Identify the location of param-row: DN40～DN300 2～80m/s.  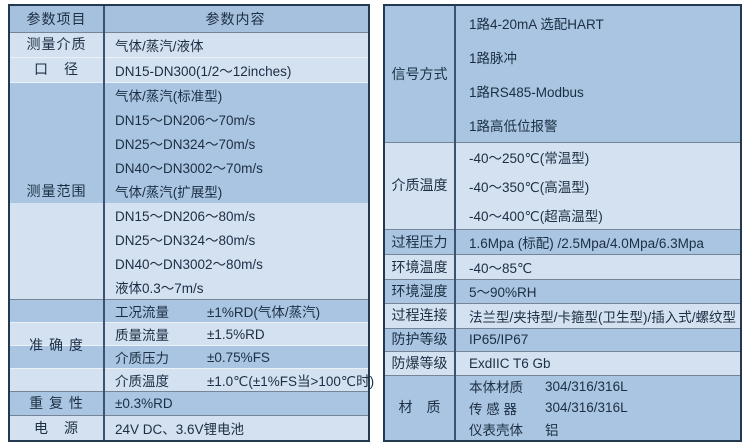
(189, 263).